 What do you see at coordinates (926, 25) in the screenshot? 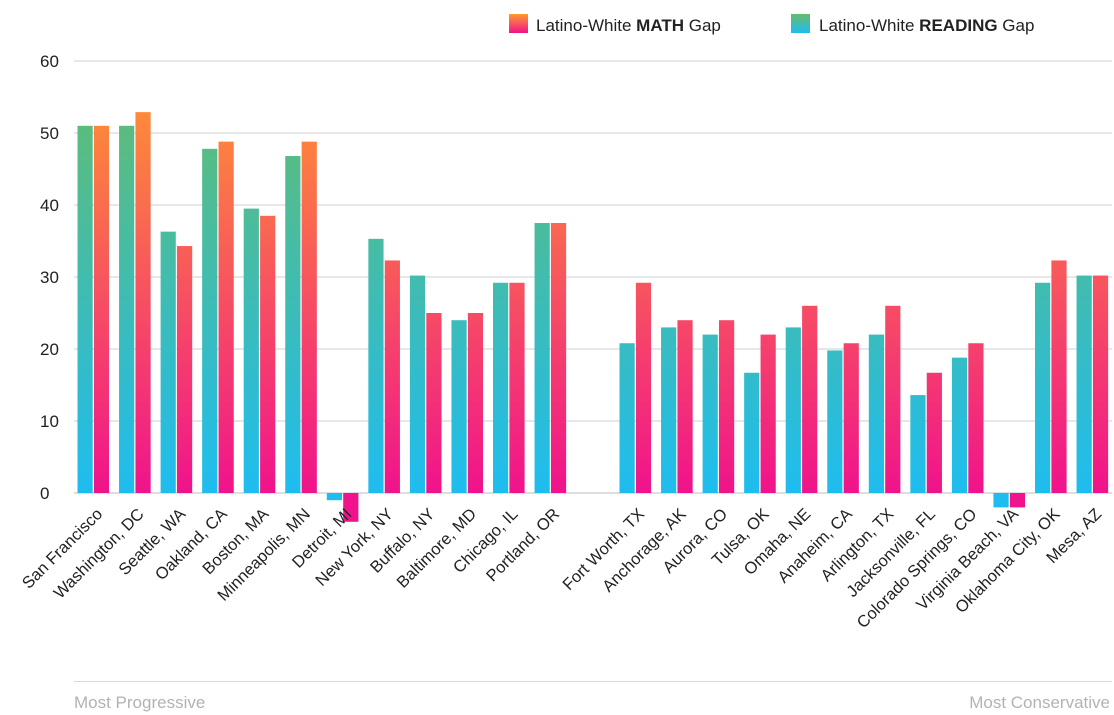
I see `legend-reading-label: Latino-White READING Gap` at bounding box center [926, 25].